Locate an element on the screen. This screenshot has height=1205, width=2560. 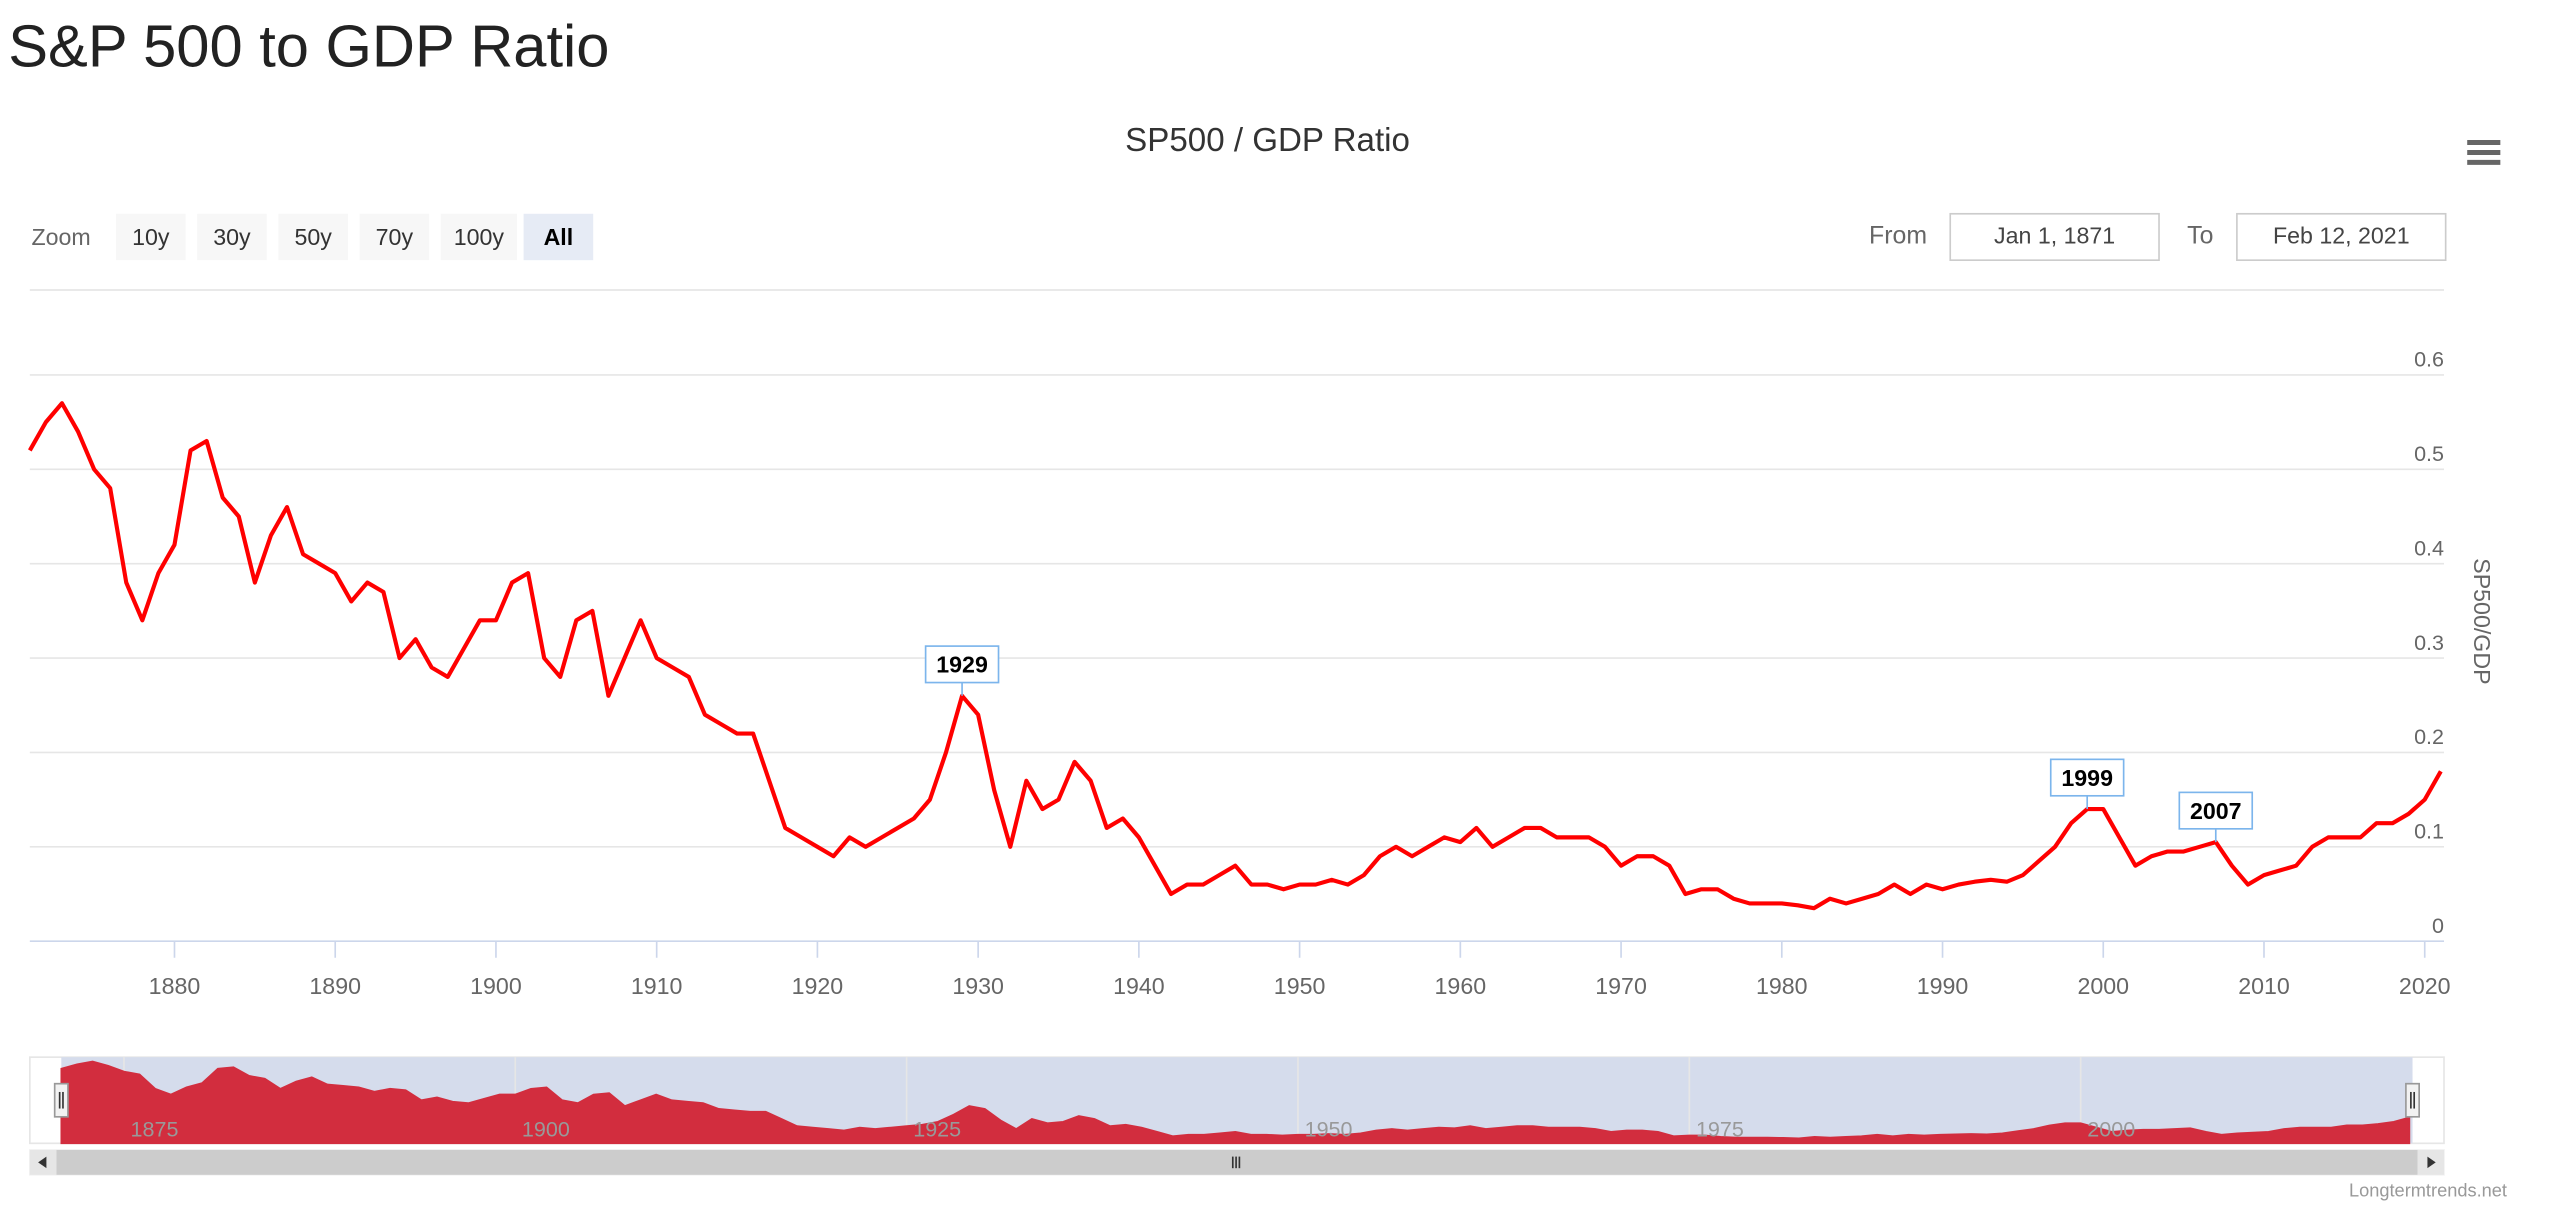
x-tick-label: 1940 is located at coordinates (1139, 986).